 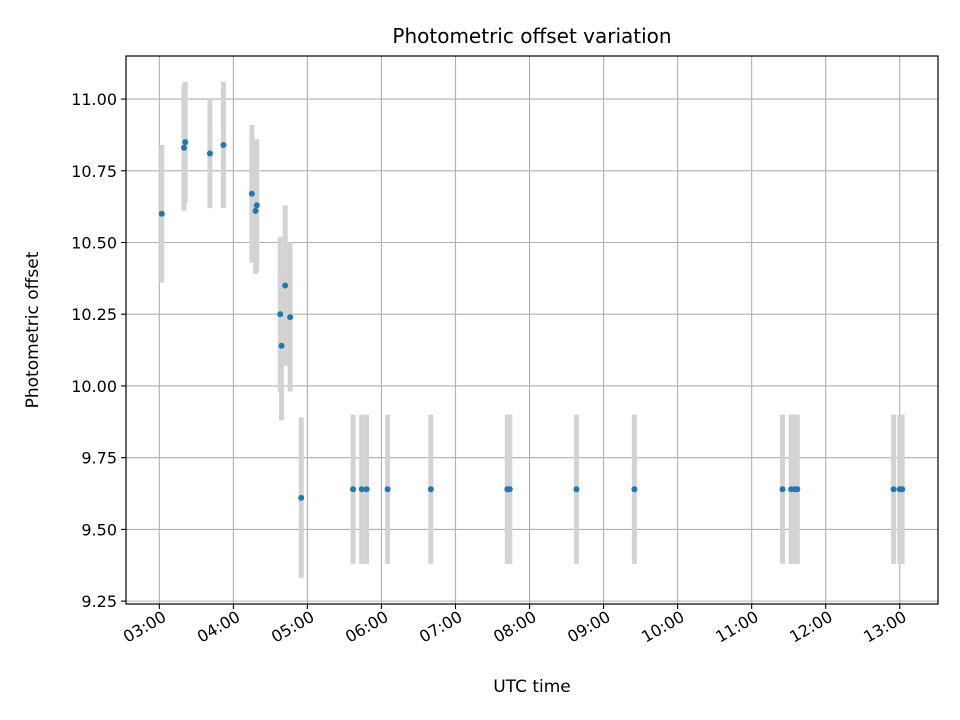 What do you see at coordinates (810, 627) in the screenshot?
I see `x-tick-label: 12:00` at bounding box center [810, 627].